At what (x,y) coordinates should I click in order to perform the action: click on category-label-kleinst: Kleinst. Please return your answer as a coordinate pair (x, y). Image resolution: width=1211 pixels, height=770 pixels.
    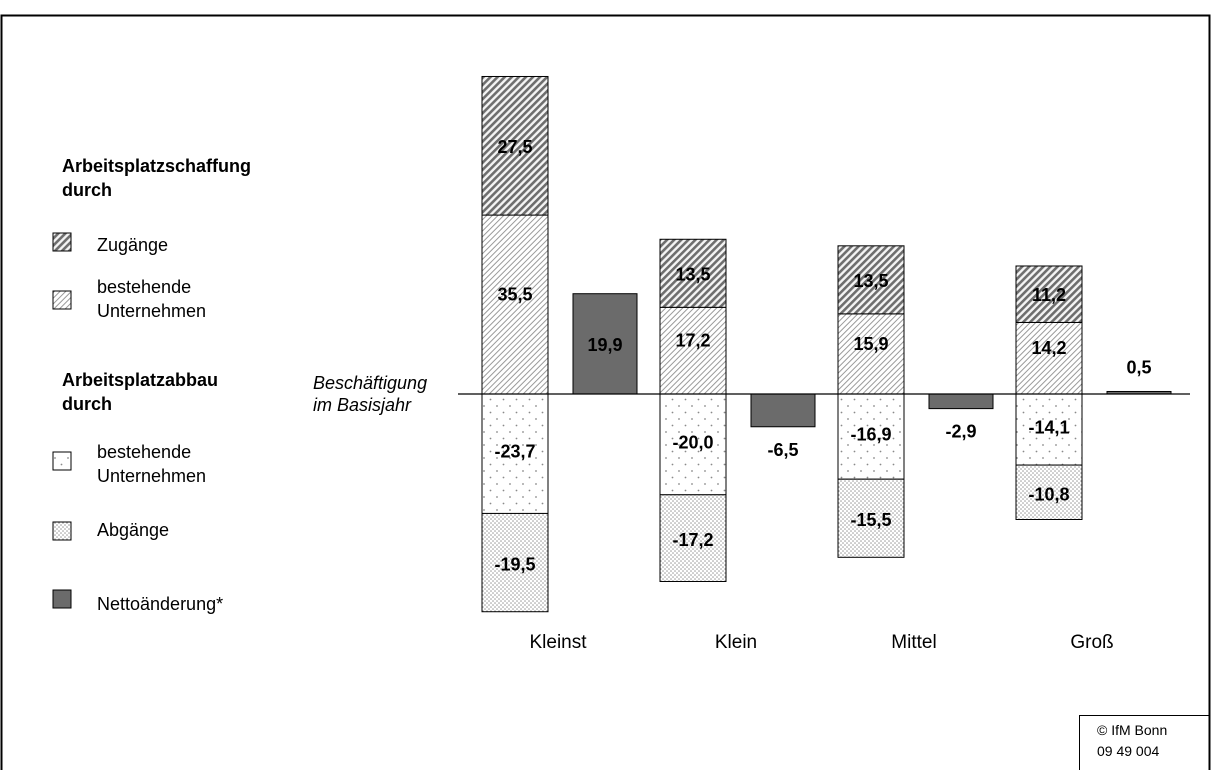
    Looking at the image, I should click on (558, 642).